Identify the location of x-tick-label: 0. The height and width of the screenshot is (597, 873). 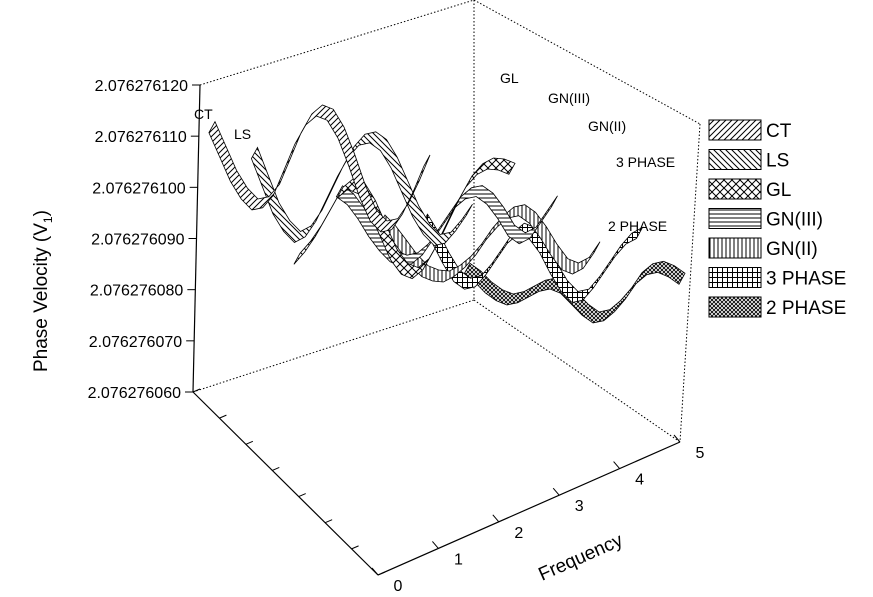
(398, 586).